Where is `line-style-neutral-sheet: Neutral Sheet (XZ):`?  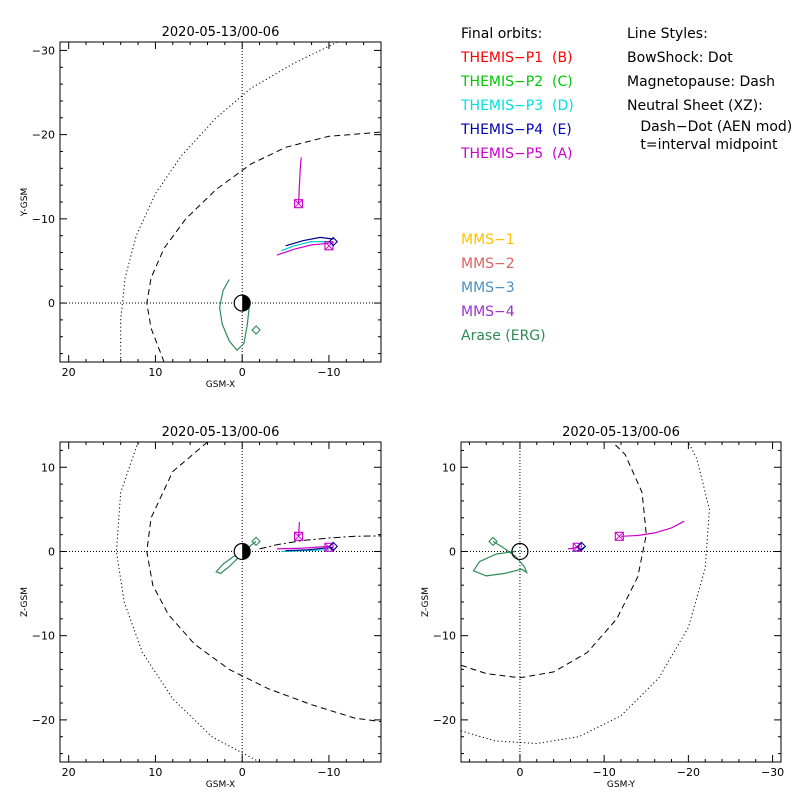 line-style-neutral-sheet: Neutral Sheet (XZ): is located at coordinates (695, 106).